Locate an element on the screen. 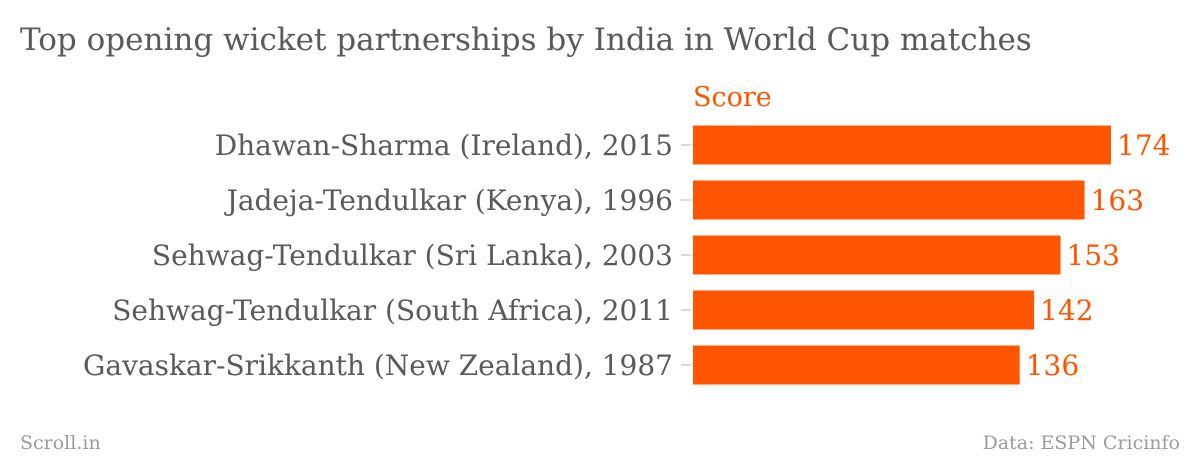 The image size is (1200, 466). value-label: 153 is located at coordinates (1093, 255).